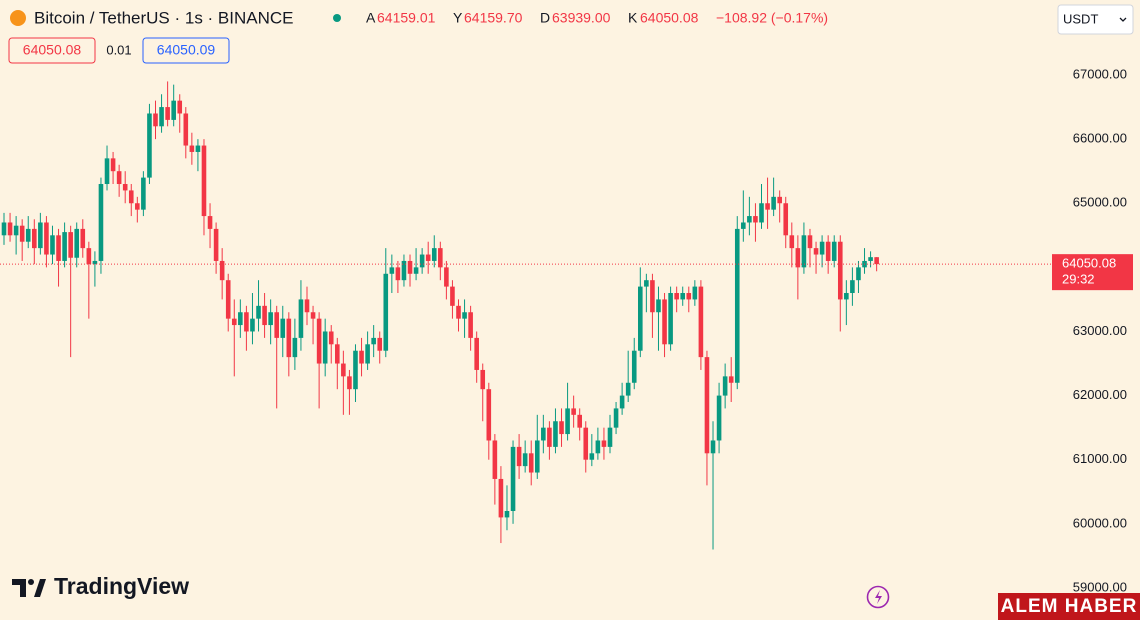 This screenshot has height=620, width=1140. I want to click on symbol: Bitcoin / TetherUS · 1s · BINANCE, so click(164, 17).